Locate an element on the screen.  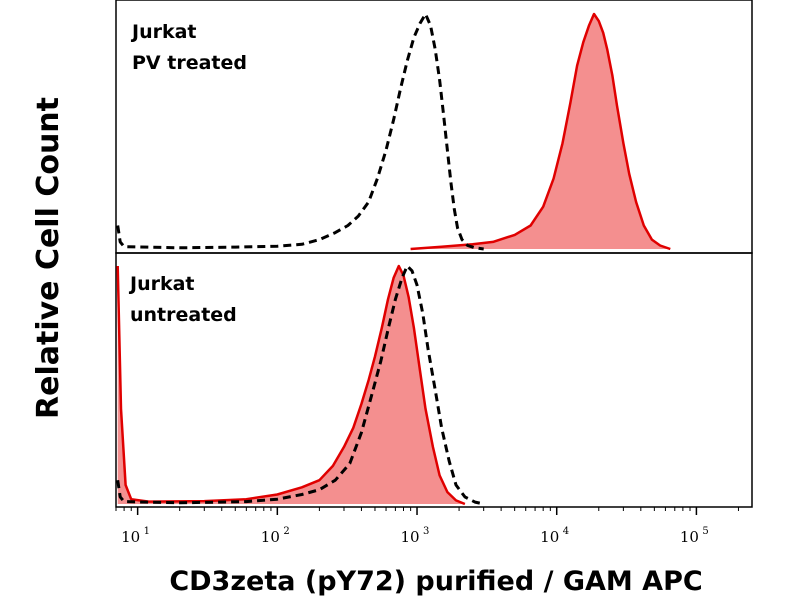
x-tick-label-exponent-5: 5 is located at coordinates (705, 531).